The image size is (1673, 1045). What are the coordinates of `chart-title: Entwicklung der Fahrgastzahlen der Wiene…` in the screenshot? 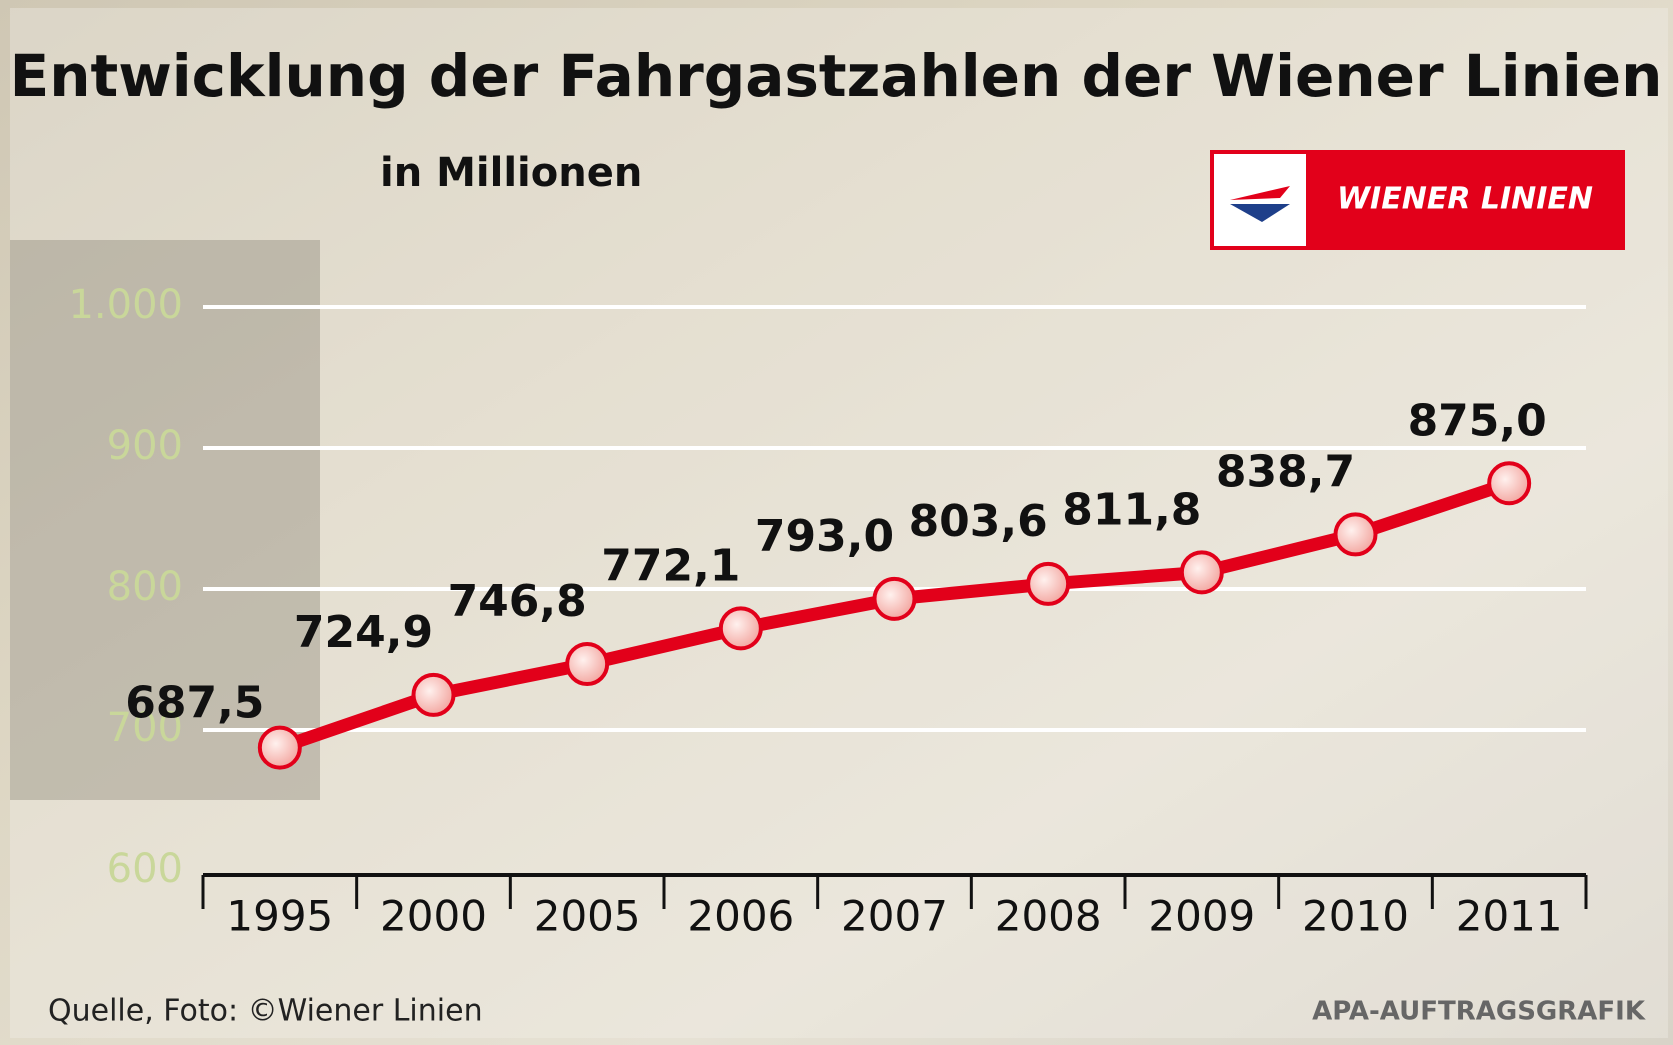 It's located at (836, 76).